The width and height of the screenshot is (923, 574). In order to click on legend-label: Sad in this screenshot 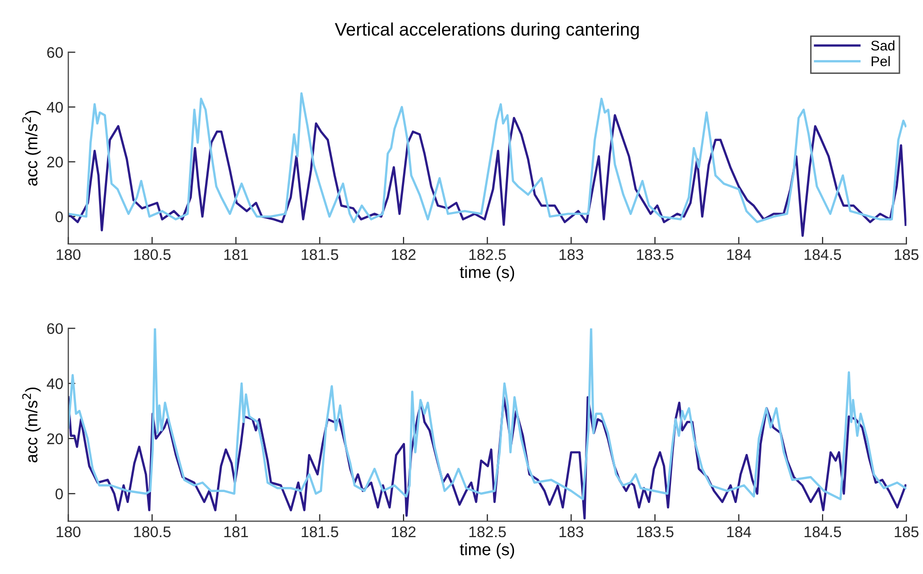, I will do `click(882, 45)`.